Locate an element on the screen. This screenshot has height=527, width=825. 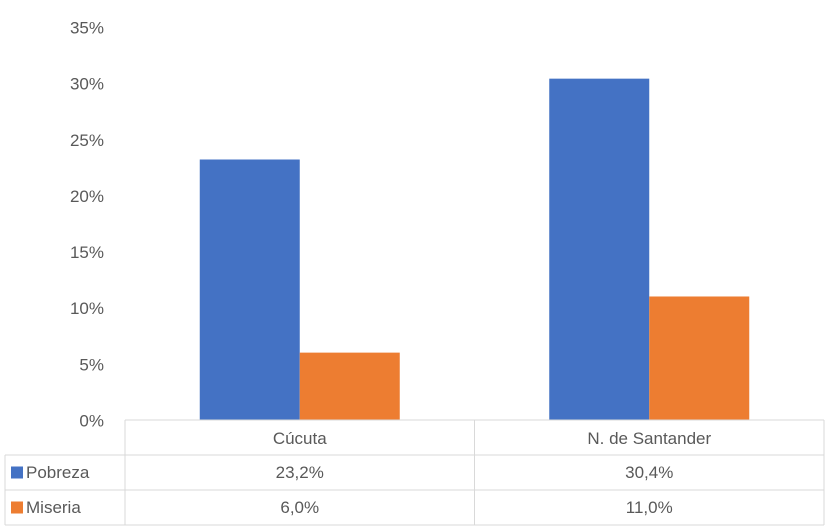
y-tick-label: 25% is located at coordinates (87, 140).